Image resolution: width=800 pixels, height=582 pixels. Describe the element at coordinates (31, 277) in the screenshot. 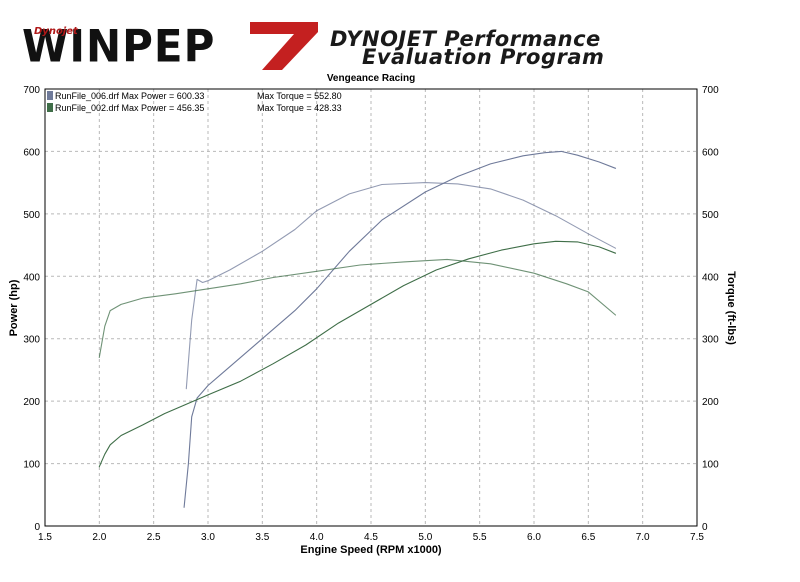

I see `y-tick-label-power: 400` at that location.